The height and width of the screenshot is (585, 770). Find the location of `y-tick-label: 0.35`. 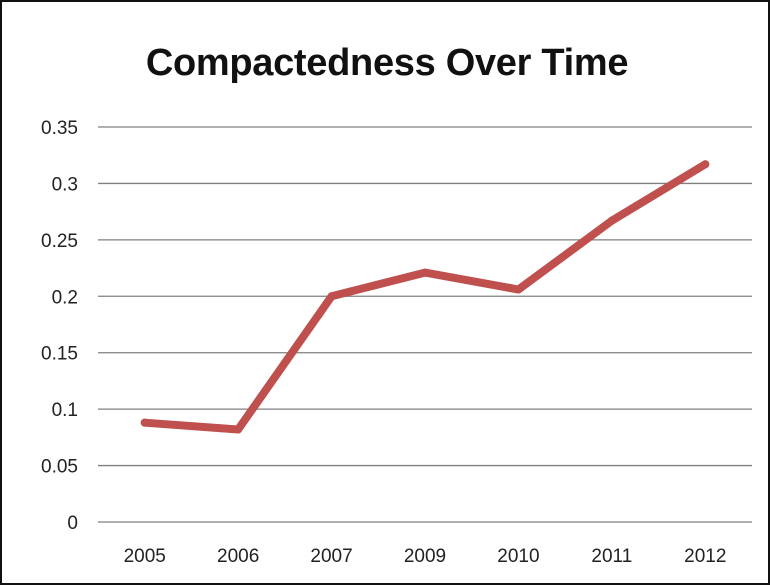

y-tick-label: 0.35 is located at coordinates (59, 128).